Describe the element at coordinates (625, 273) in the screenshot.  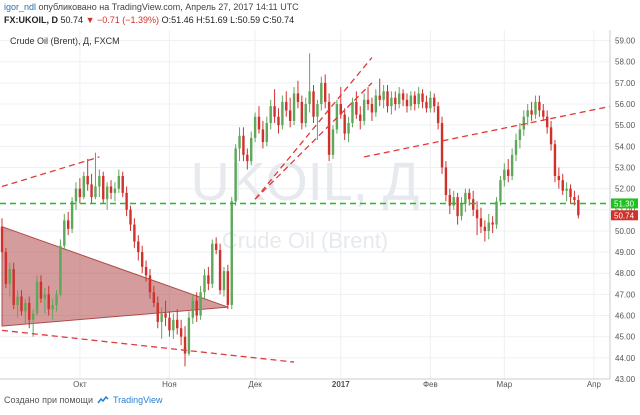
I see `price-tick-label: 48.00` at that location.